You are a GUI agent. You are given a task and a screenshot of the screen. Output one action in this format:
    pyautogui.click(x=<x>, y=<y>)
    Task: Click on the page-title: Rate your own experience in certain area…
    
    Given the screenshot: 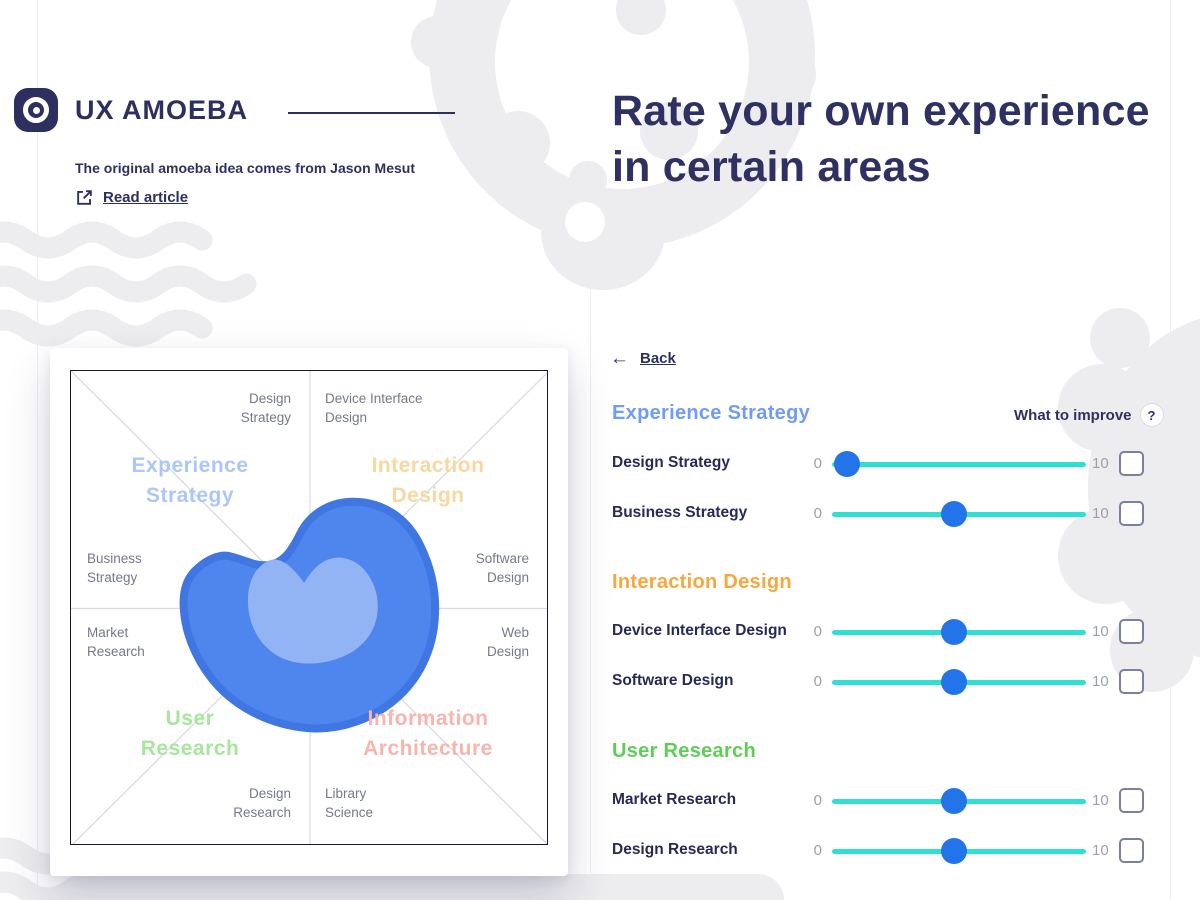 What is the action you would take?
    pyautogui.click(x=881, y=139)
    